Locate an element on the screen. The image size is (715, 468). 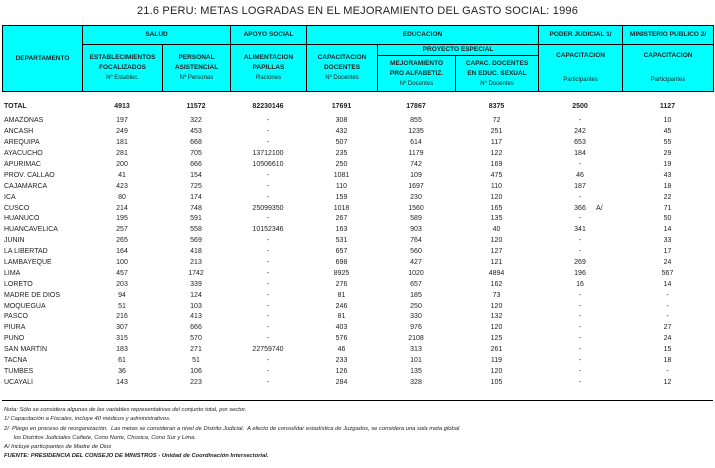
department-name: LAMBAYEQUE is located at coordinates (28, 263).